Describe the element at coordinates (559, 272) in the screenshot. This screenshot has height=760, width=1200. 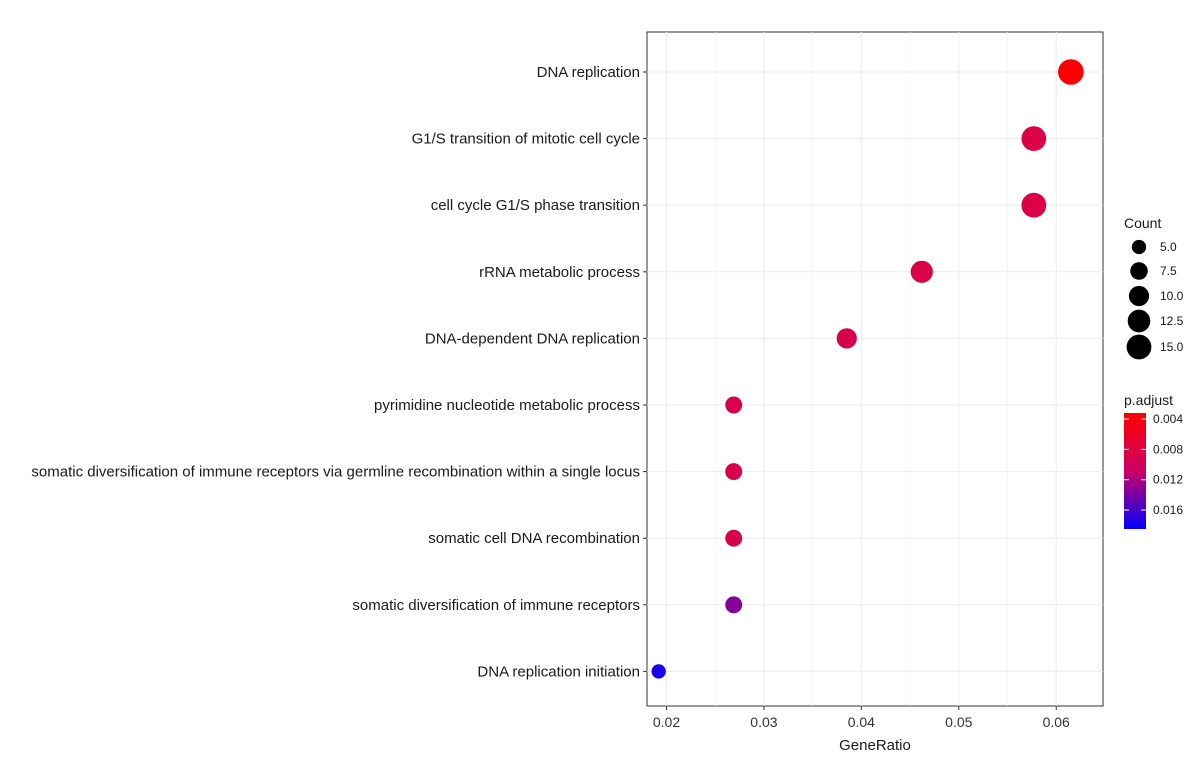
I see `category-label: rRNA metabolic process` at that location.